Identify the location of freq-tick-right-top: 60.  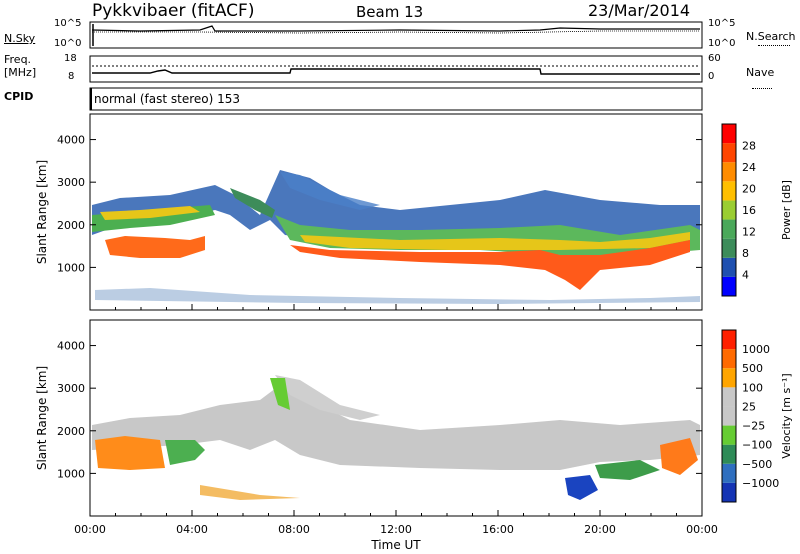
(714, 58).